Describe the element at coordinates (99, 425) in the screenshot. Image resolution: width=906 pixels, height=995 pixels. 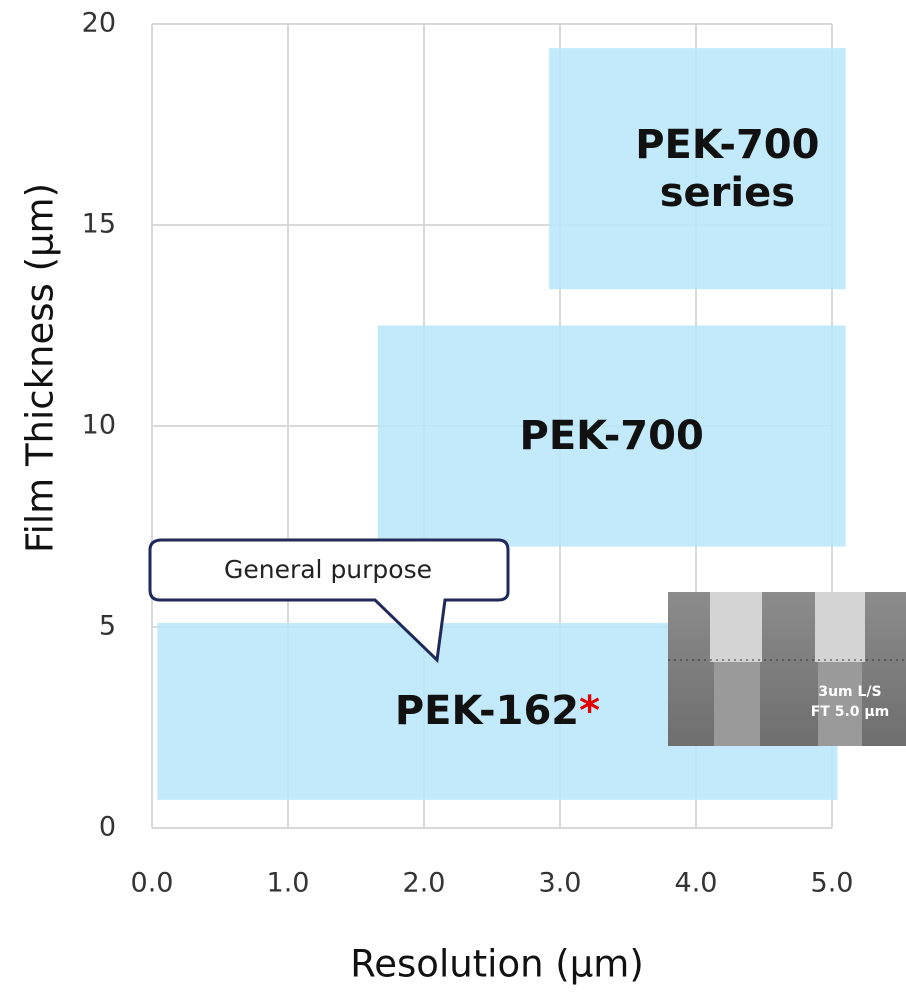
I see `y-tick-label: 10` at that location.